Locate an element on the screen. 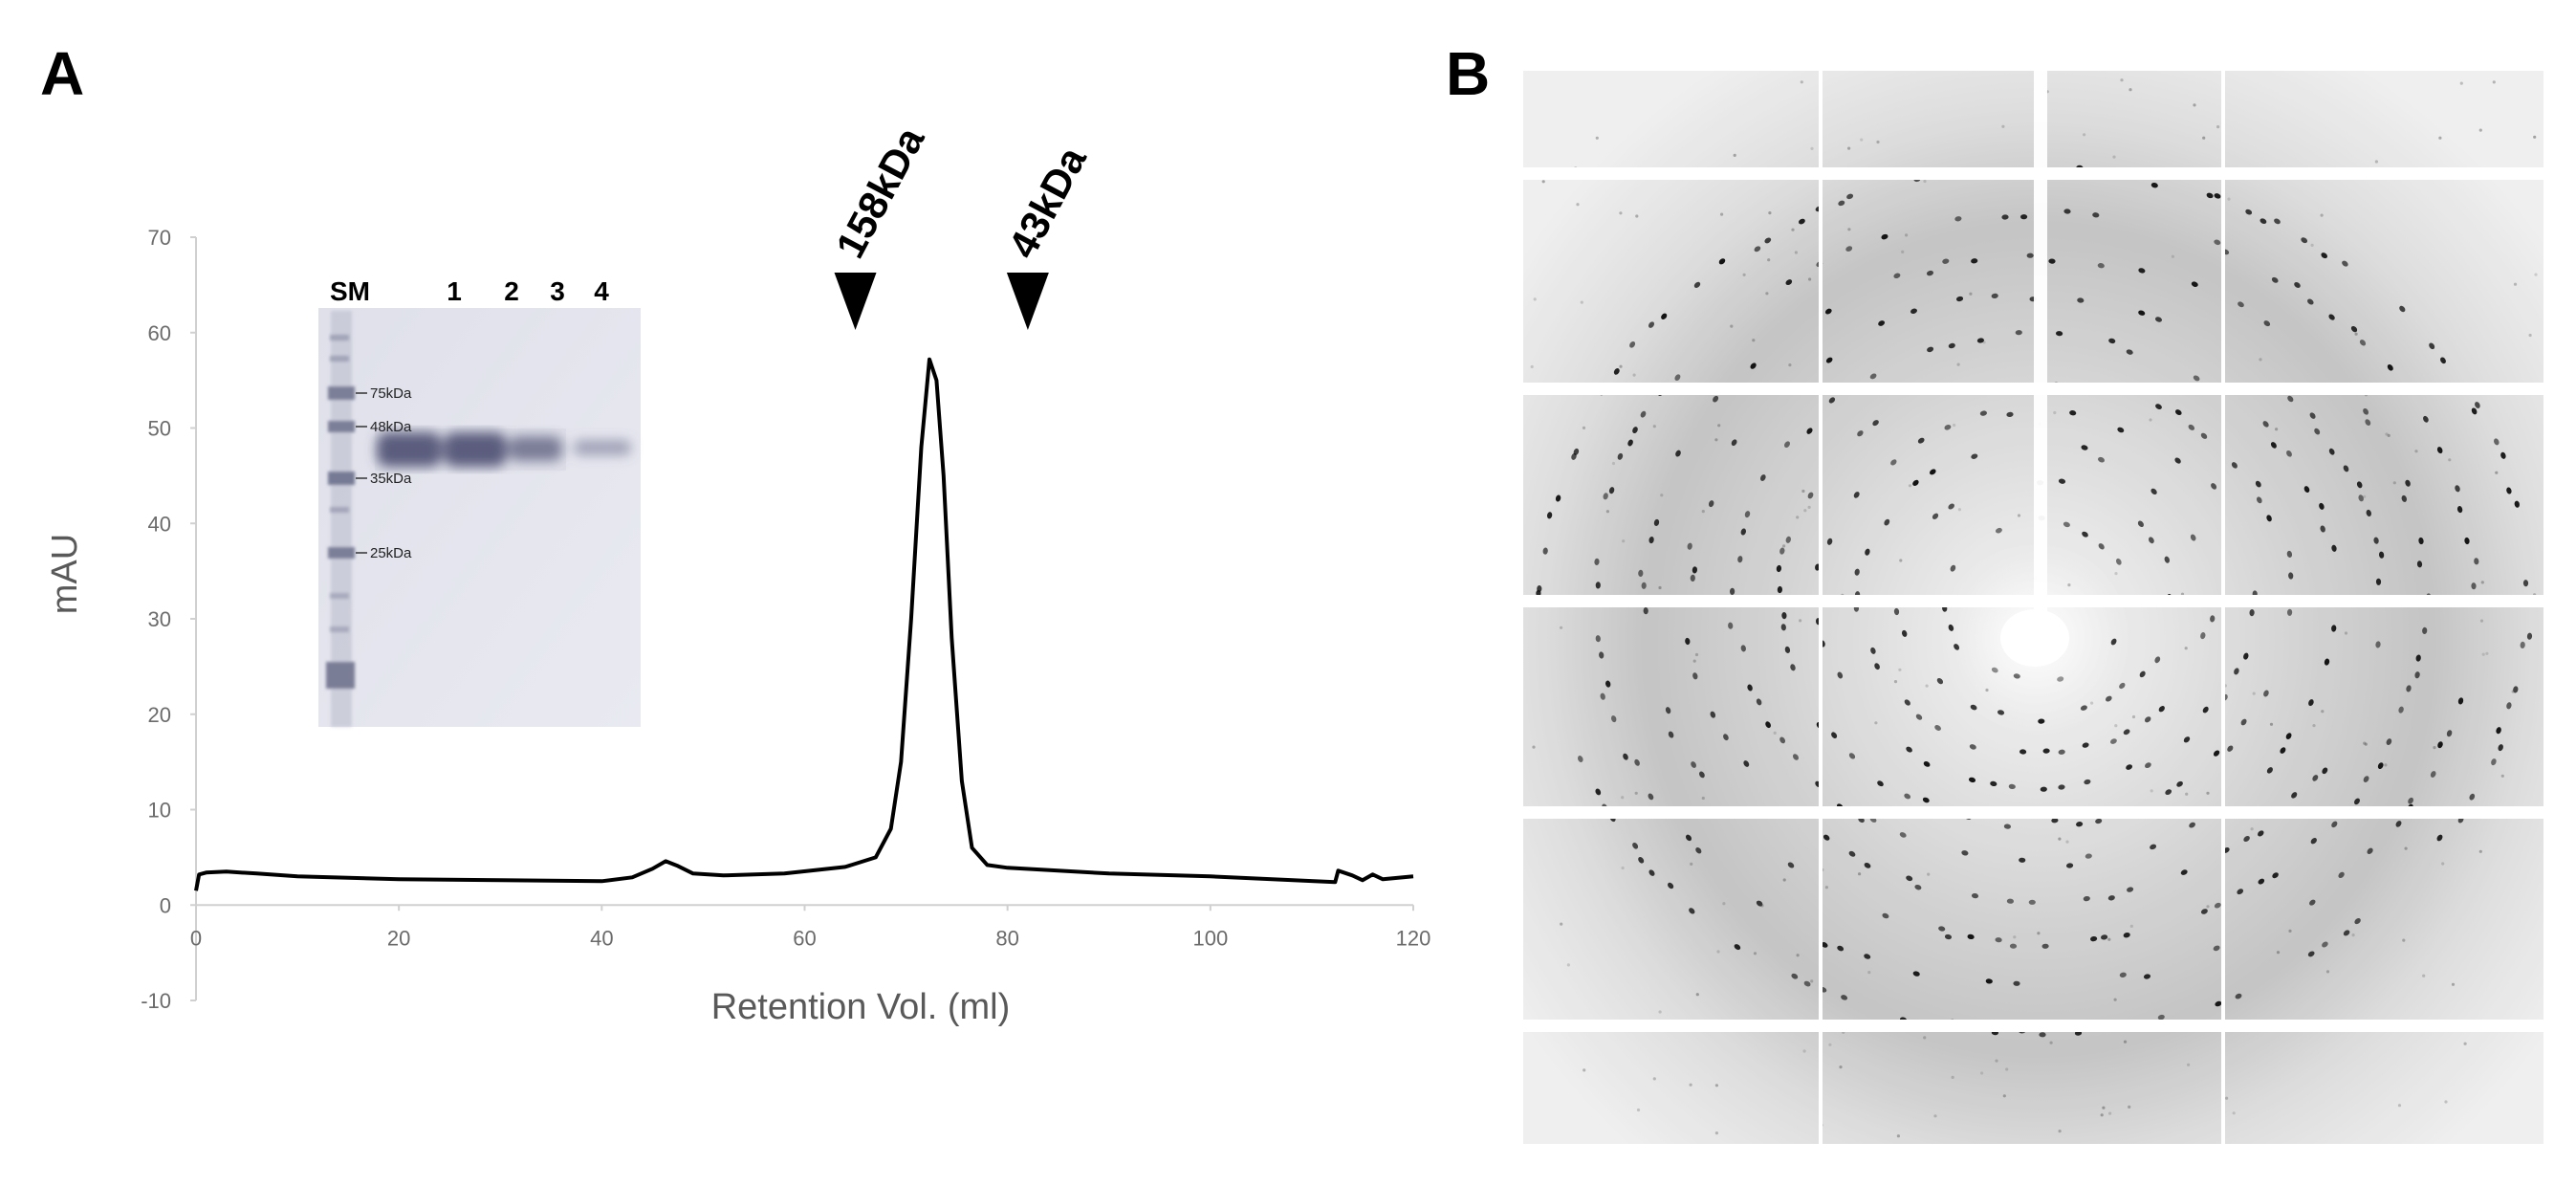 This screenshot has width=2576, height=1186. y-tick-label: 0 is located at coordinates (165, 905).